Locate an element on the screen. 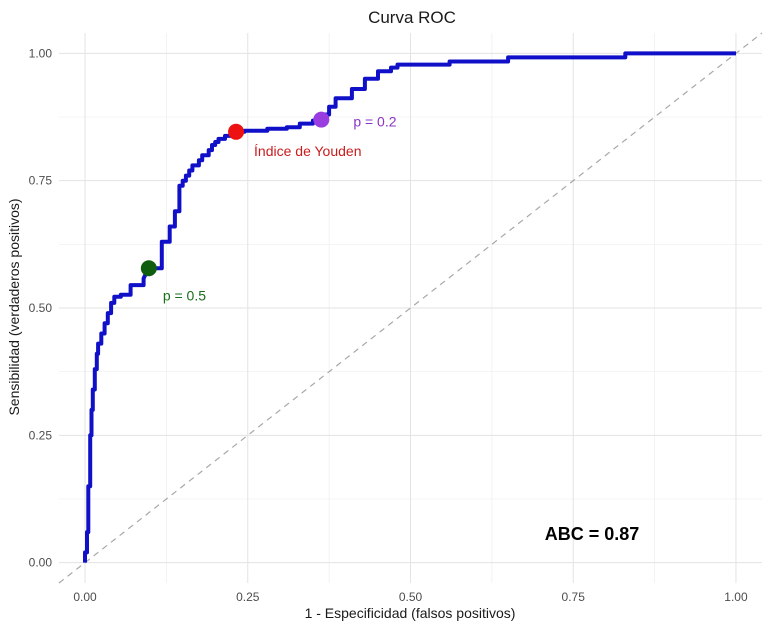 This screenshot has height=626, width=768. x-tick-label: 0.50 is located at coordinates (411, 597).